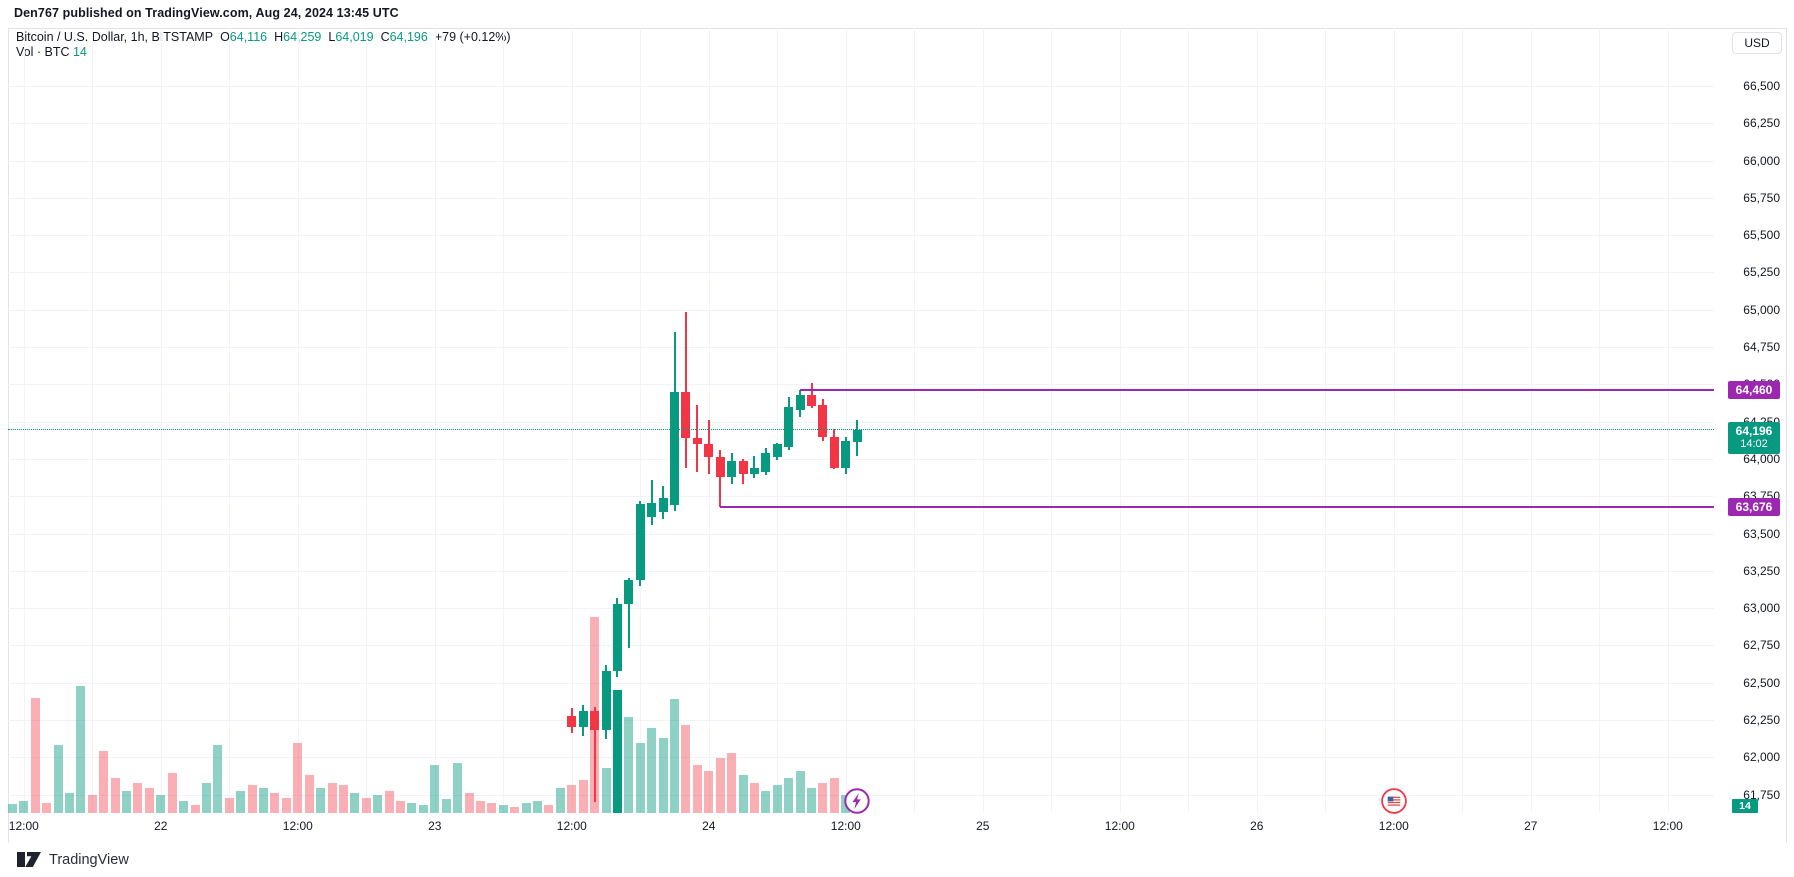  What do you see at coordinates (709, 826) in the screenshot?
I see `time-tick-label: 24` at bounding box center [709, 826].